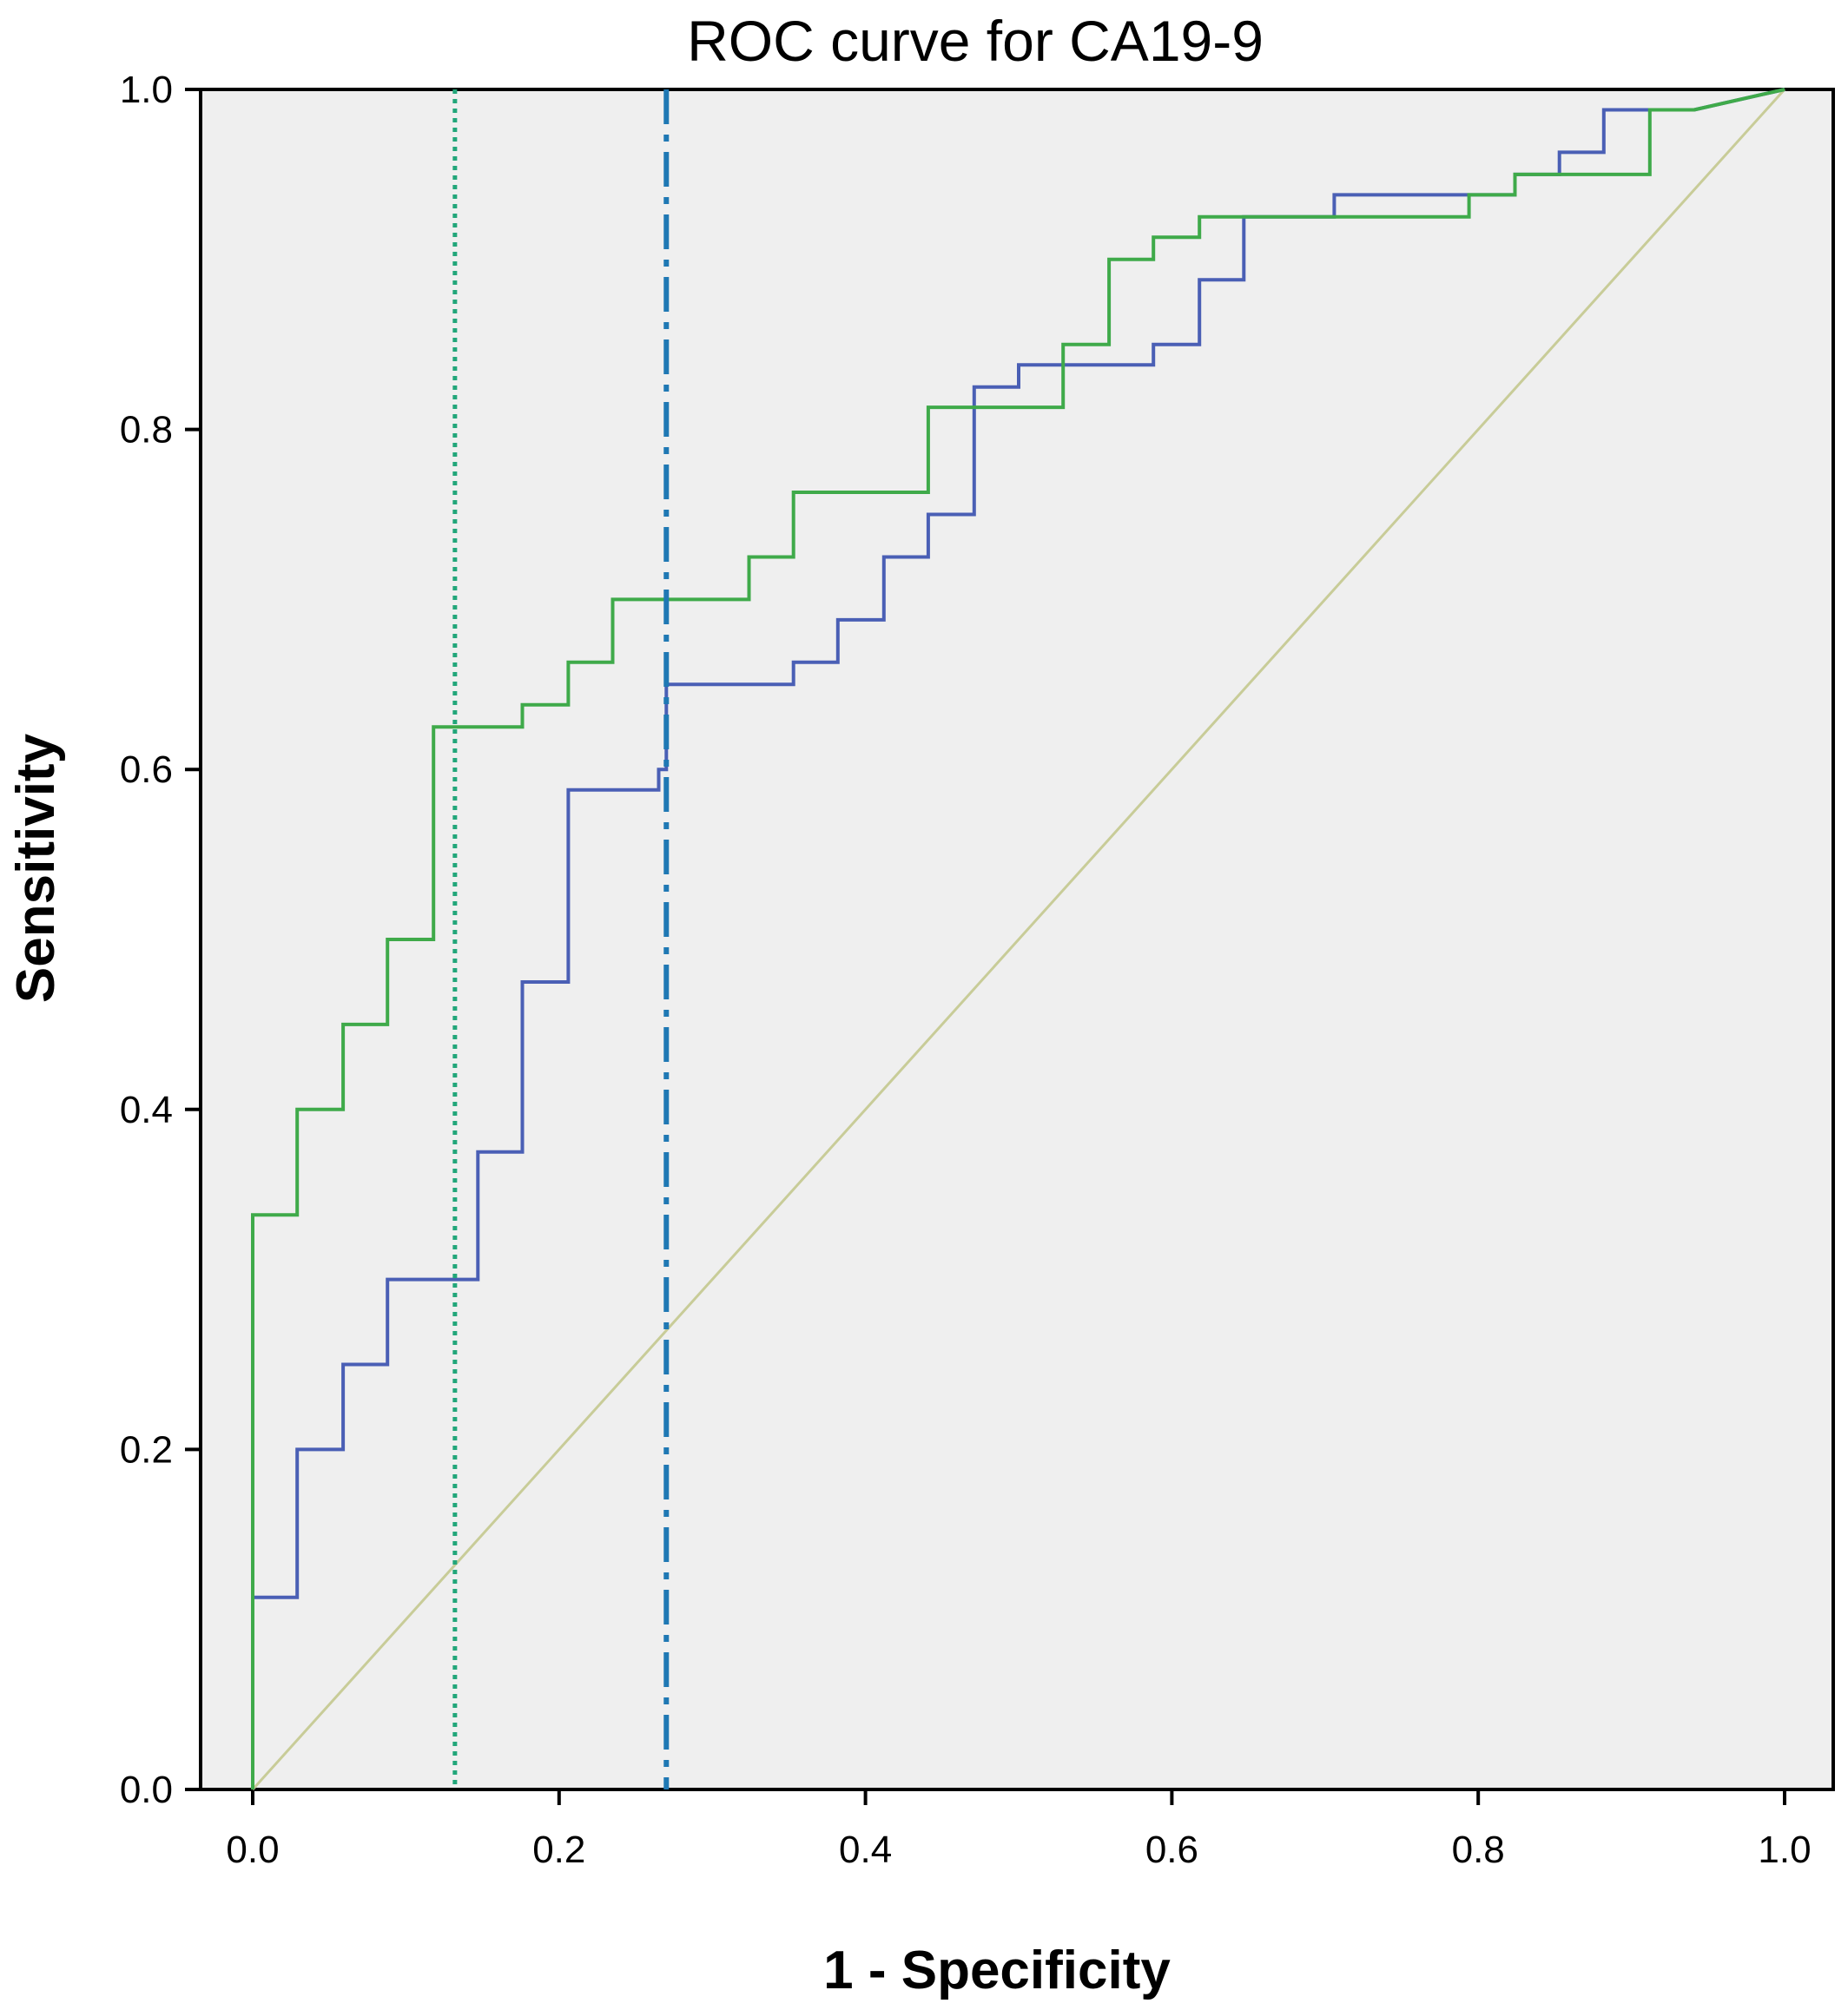 The width and height of the screenshot is (1848, 2010). What do you see at coordinates (997, 1971) in the screenshot?
I see `x-axis-label: 1 - Specificity` at bounding box center [997, 1971].